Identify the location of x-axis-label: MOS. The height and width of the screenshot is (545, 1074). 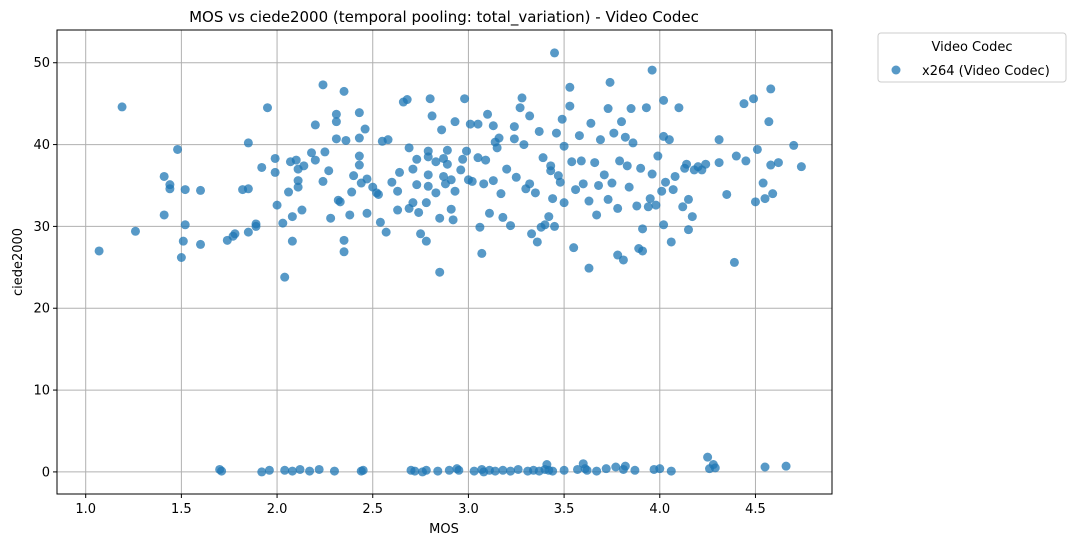
(444, 529).